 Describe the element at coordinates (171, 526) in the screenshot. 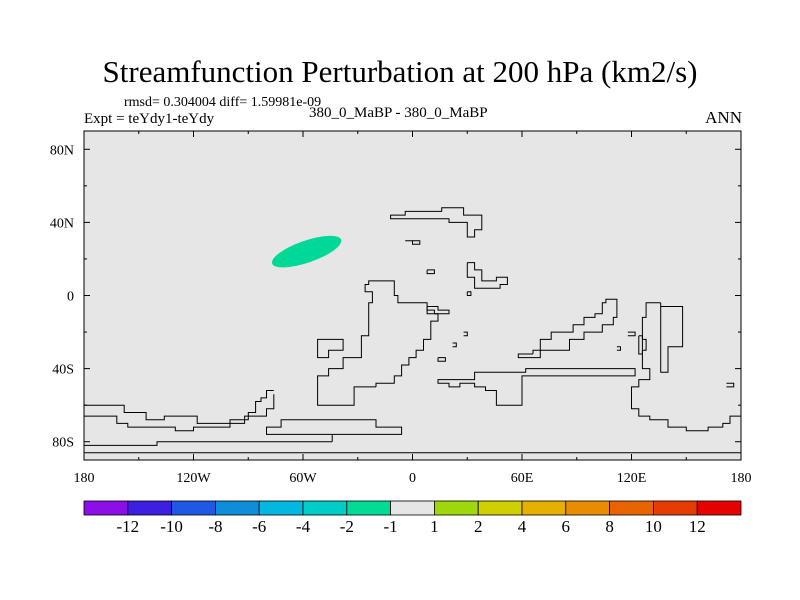

I see `colorbar-label: -10` at that location.